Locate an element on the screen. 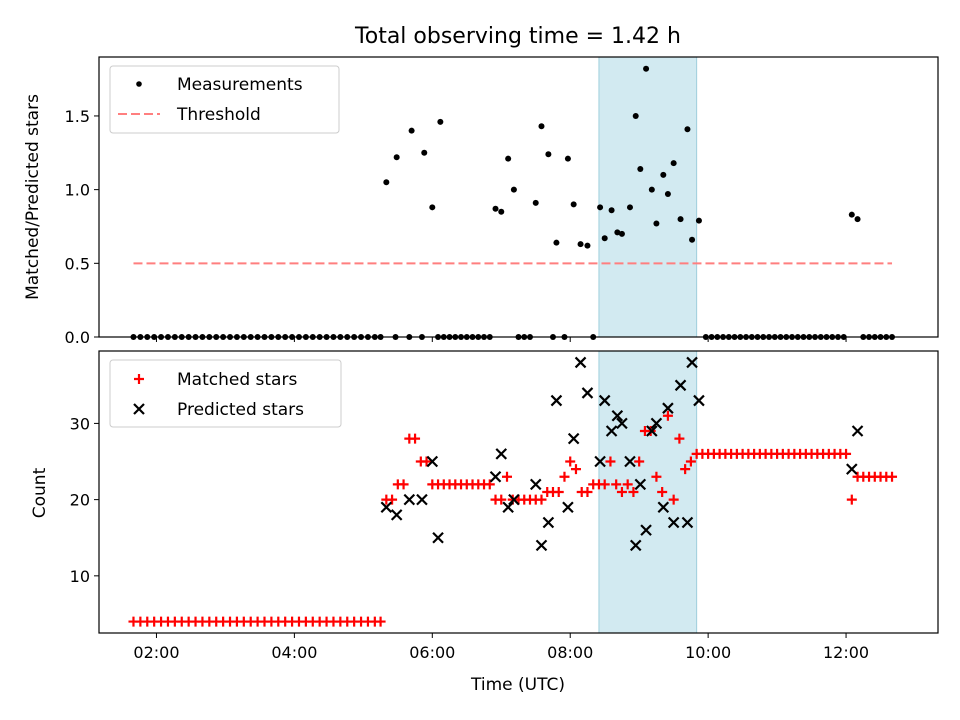  top-y-tick-label: 0.5 is located at coordinates (77, 263).